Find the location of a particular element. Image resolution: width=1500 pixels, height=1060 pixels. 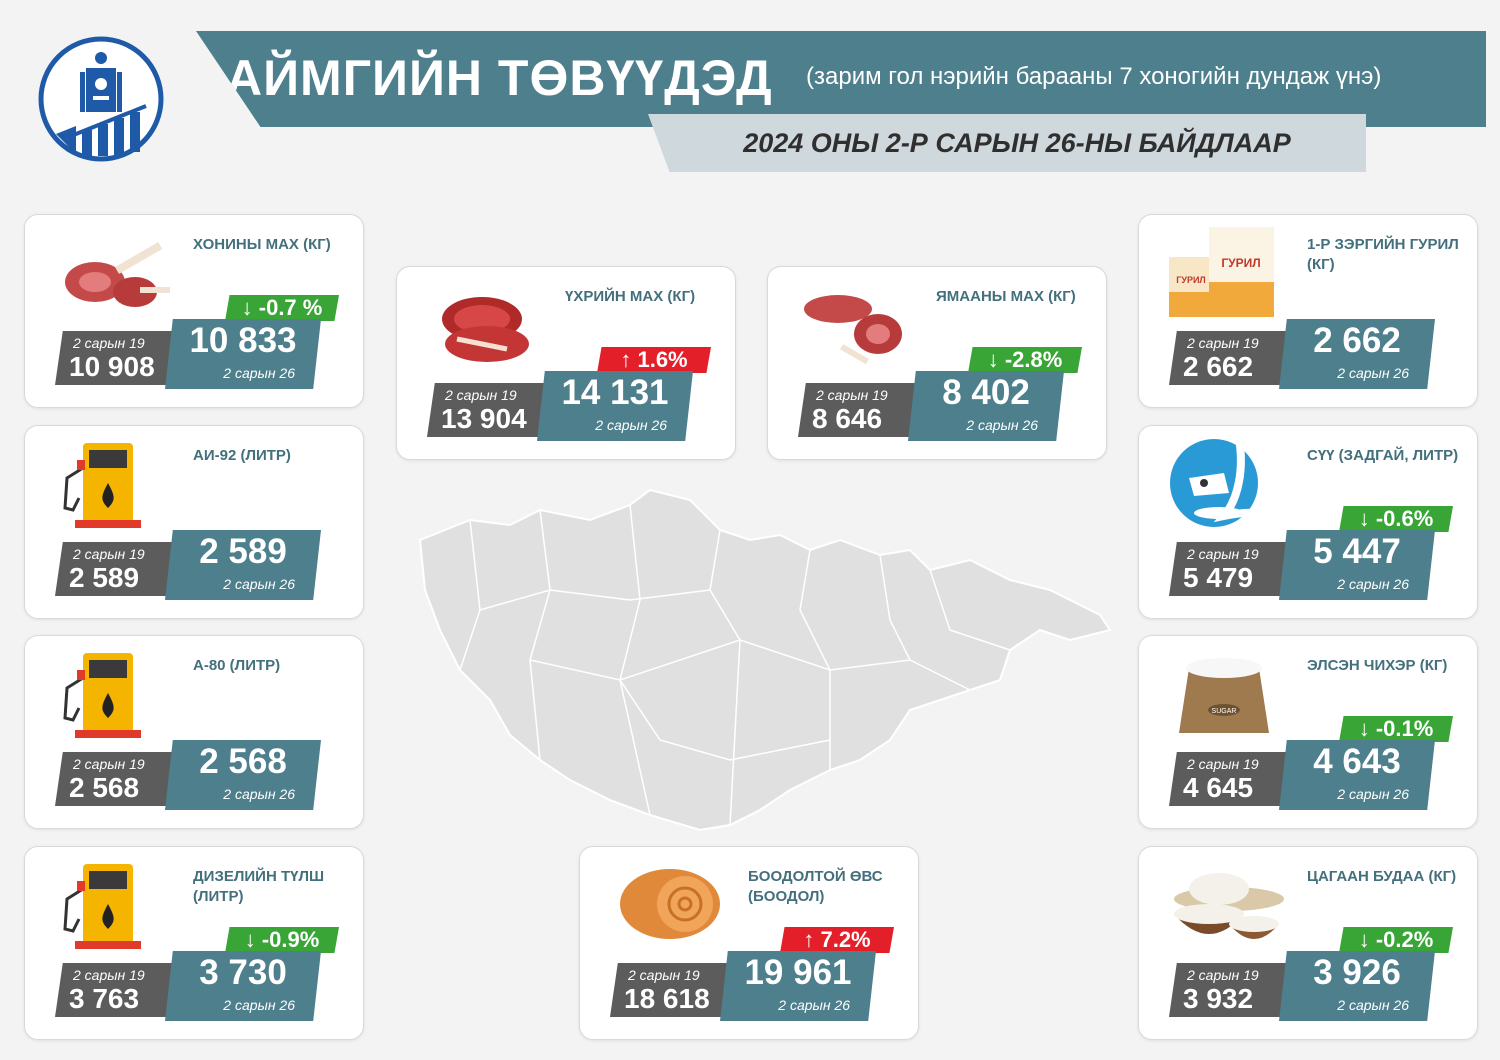

goat-icon is located at coordinates (858, 324).